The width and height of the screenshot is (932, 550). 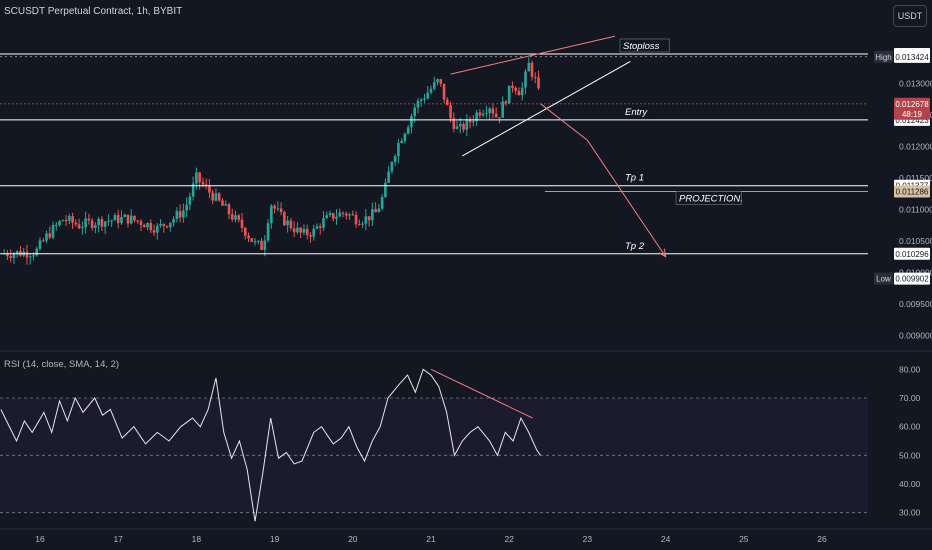 I want to click on high-price-label: 0.013424, so click(x=912, y=57).